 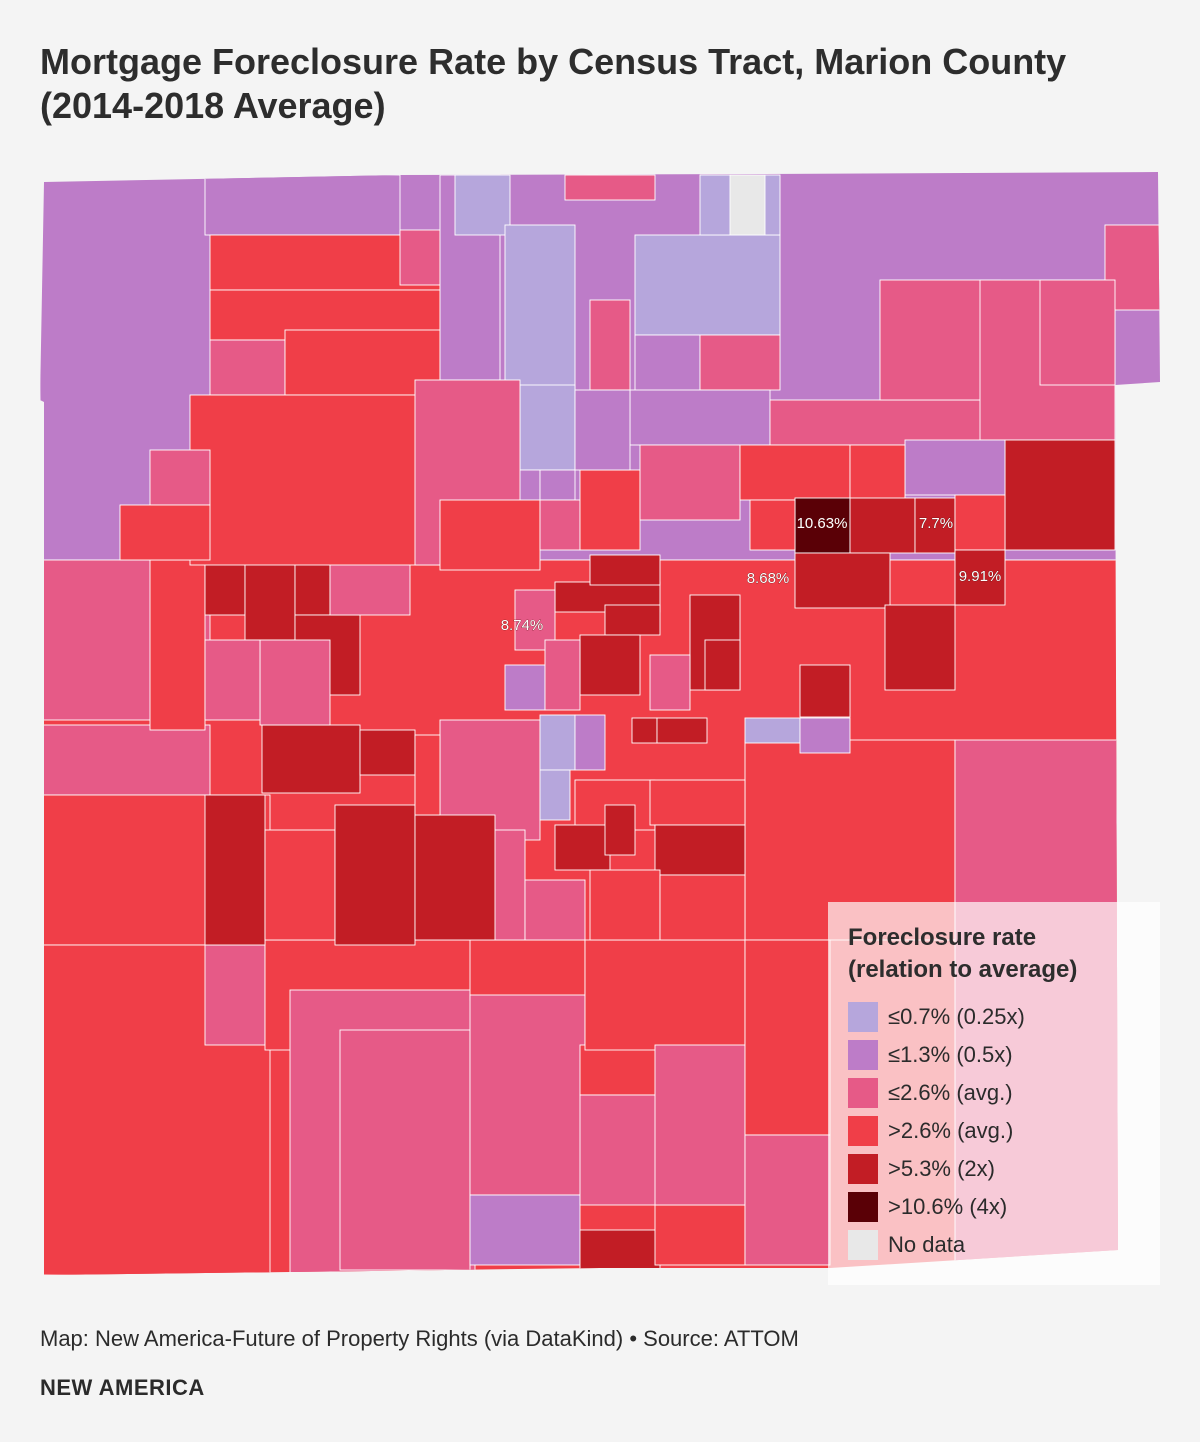 I want to click on legend-item-below-average: ≤2.6% (avg.), so click(x=1004, y=1093).